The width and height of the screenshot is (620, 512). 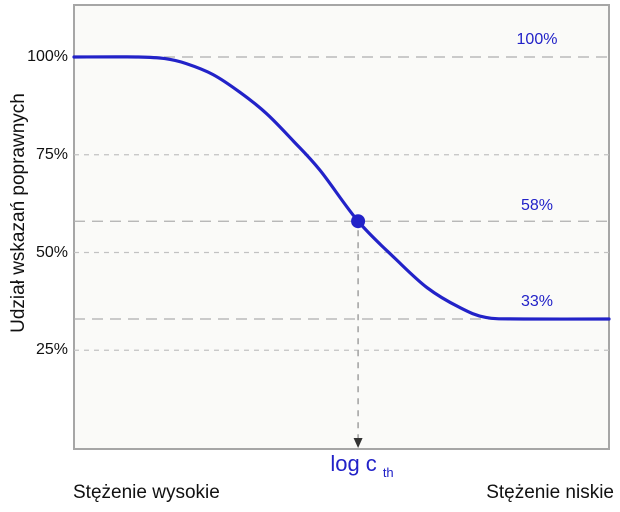 What do you see at coordinates (358, 221) in the screenshot?
I see `threshold-point` at bounding box center [358, 221].